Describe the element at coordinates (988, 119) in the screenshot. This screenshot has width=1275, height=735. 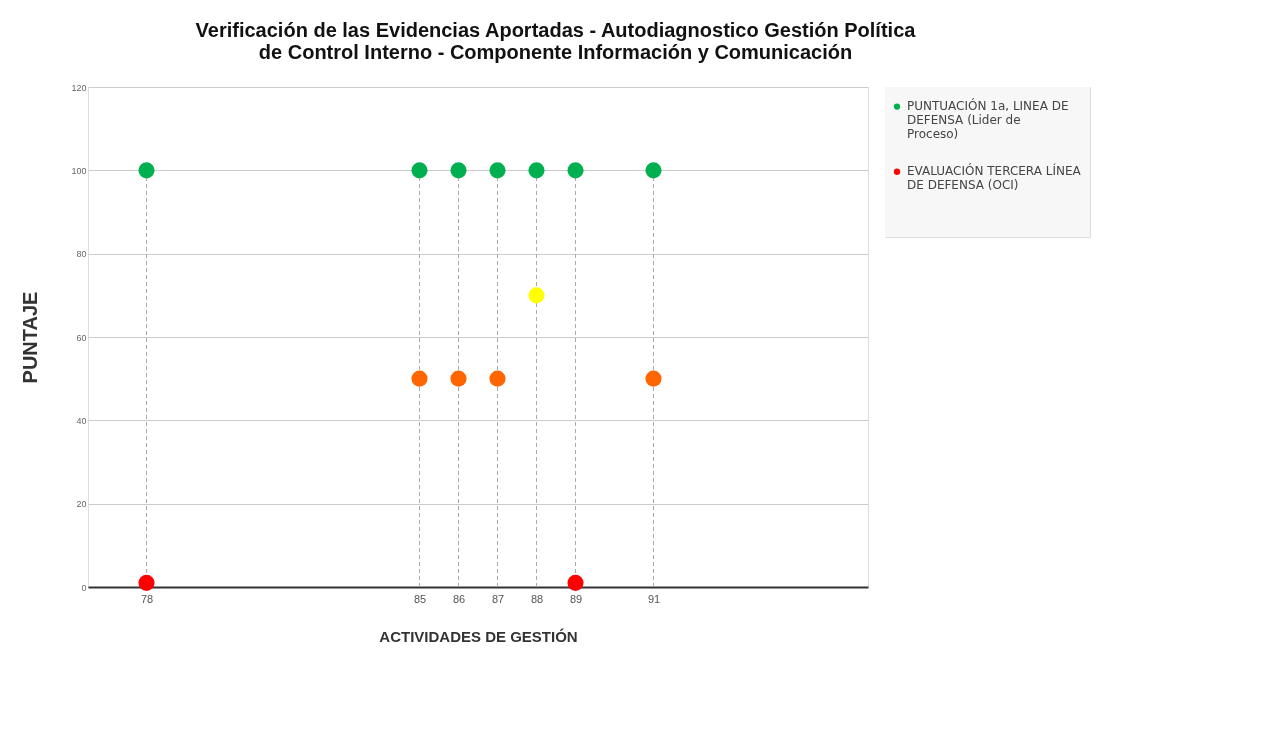
I see `legend-label: PUNTUACIÓN 1a, LINEA DE DEFENSA (Lider de Proceso)` at that location.